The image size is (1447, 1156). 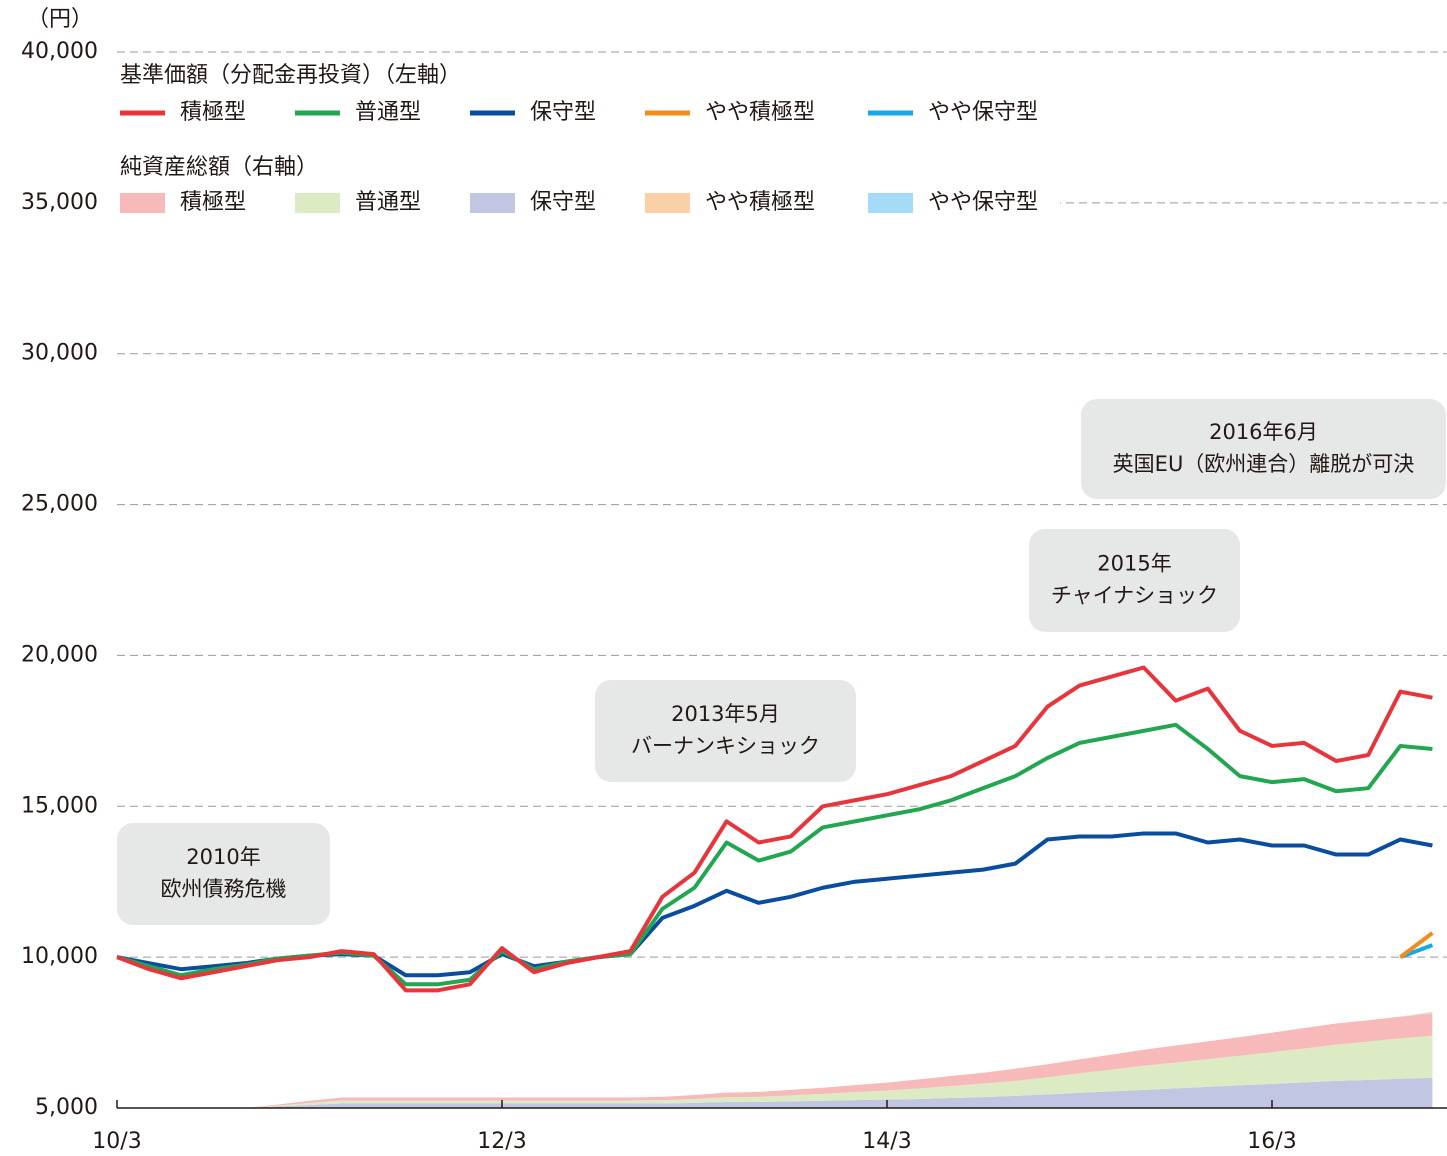 What do you see at coordinates (59, 956) in the screenshot?
I see `y-tick-label: 10,000` at bounding box center [59, 956].